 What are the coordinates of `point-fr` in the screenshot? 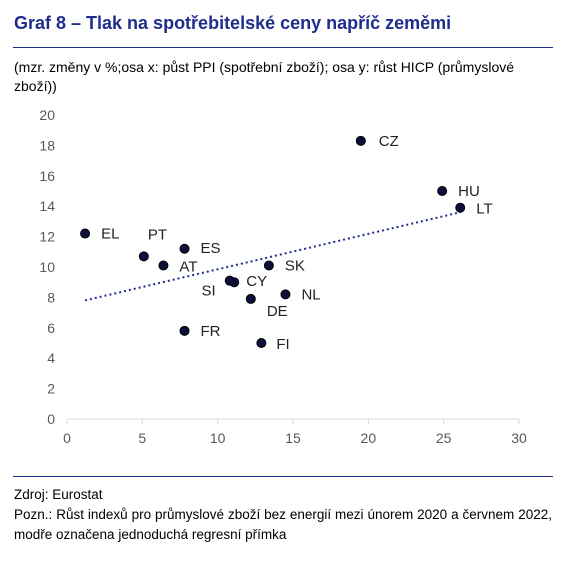 It's located at (184, 330).